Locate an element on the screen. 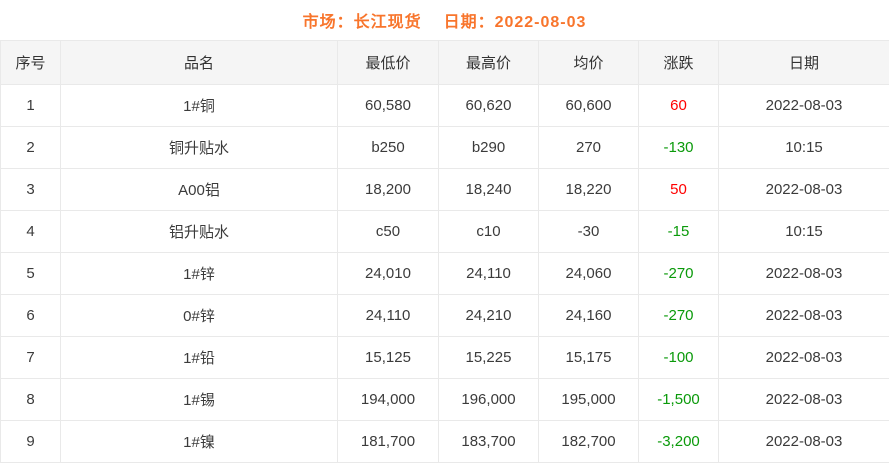 The height and width of the screenshot is (473, 889). column-header-high: 最高价 is located at coordinates (488, 62).